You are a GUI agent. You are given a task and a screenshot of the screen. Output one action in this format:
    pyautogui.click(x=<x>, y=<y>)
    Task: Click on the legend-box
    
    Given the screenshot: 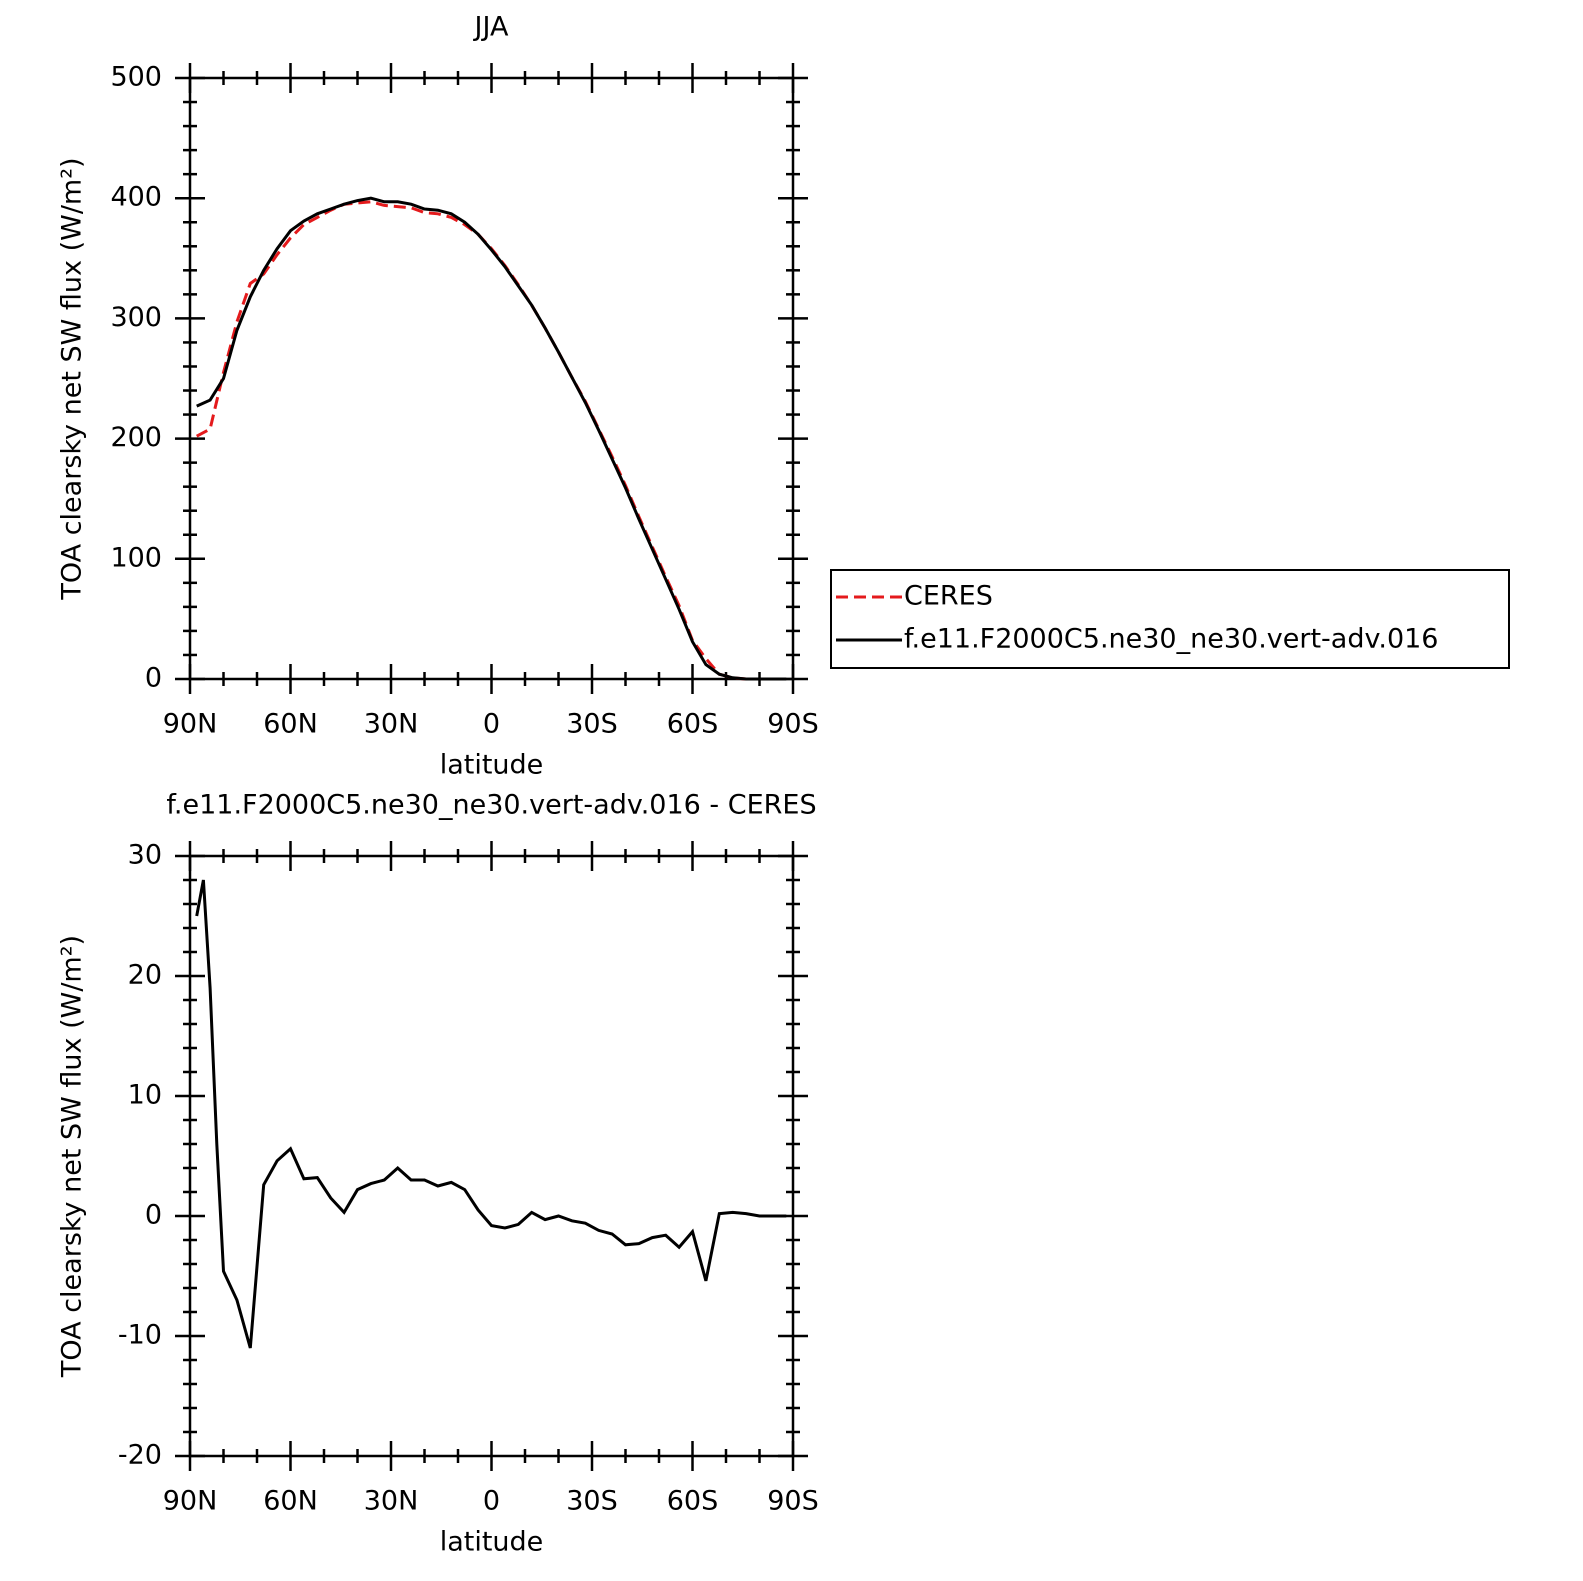 What is the action you would take?
    pyautogui.click(x=1170, y=619)
    